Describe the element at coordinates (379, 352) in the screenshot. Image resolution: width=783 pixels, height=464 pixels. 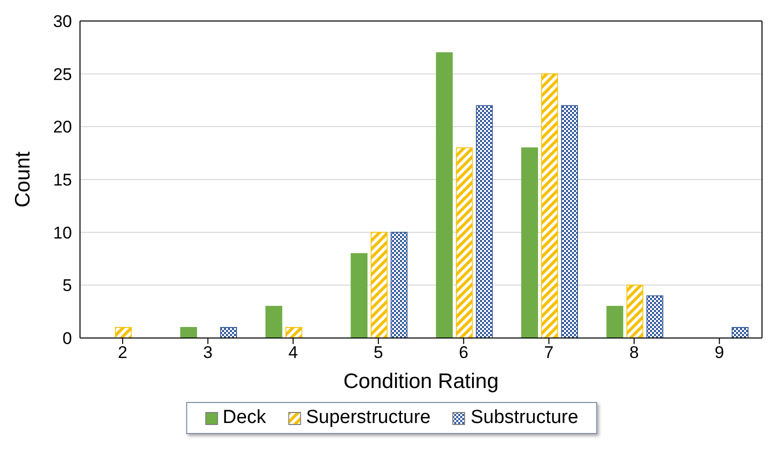
I see `x-tick-label: 5` at that location.